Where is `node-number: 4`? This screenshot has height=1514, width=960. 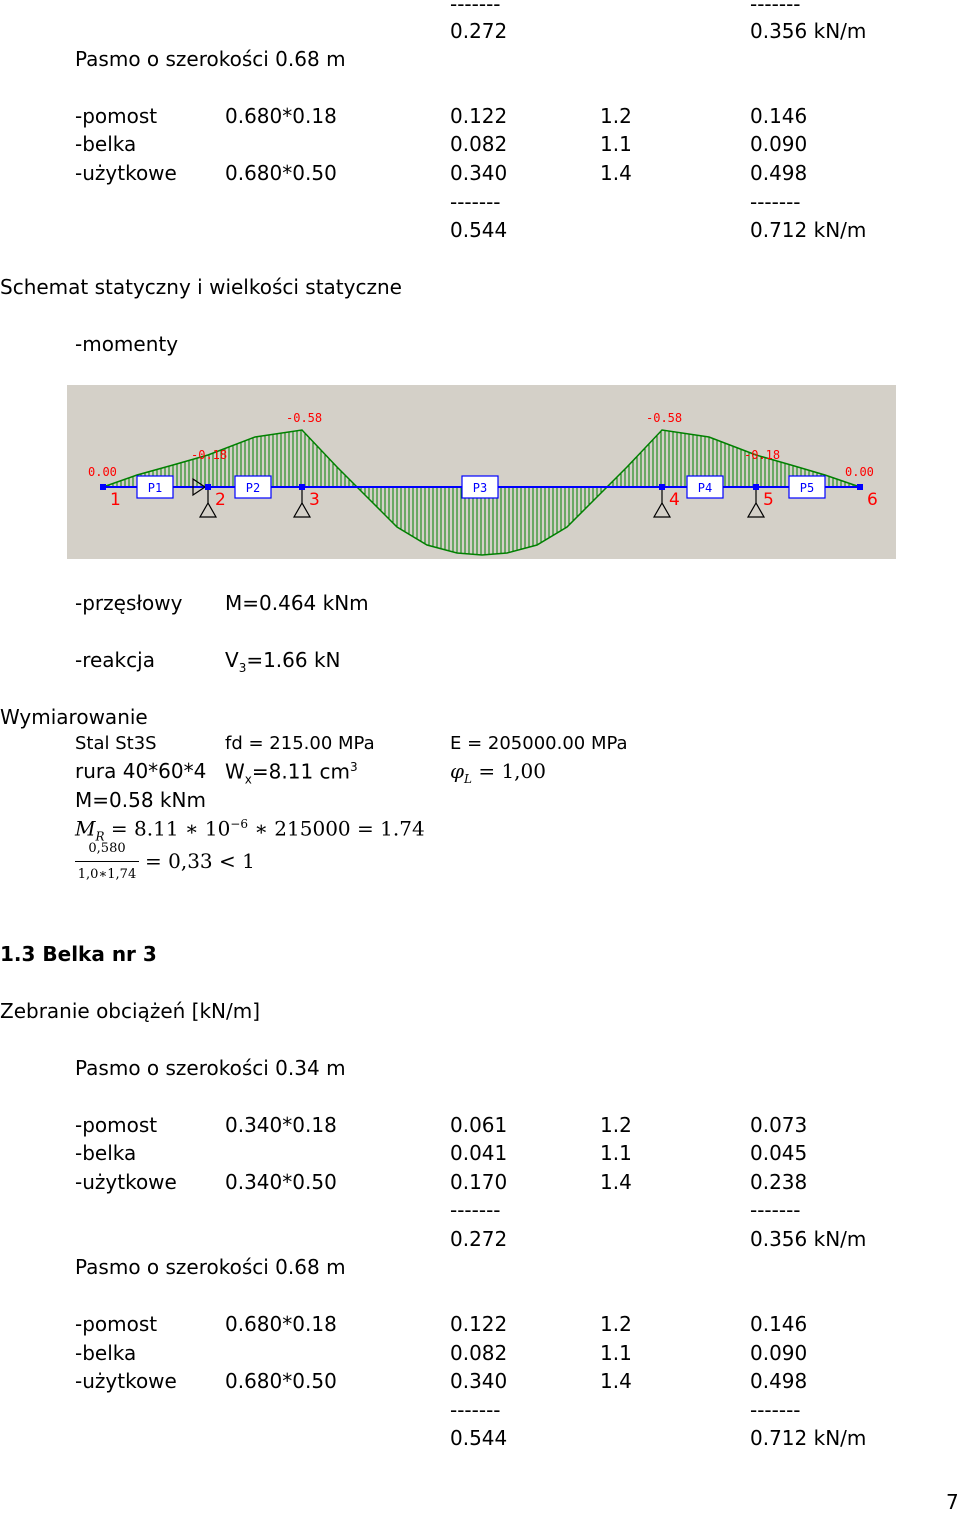 node-number: 4 is located at coordinates (674, 500).